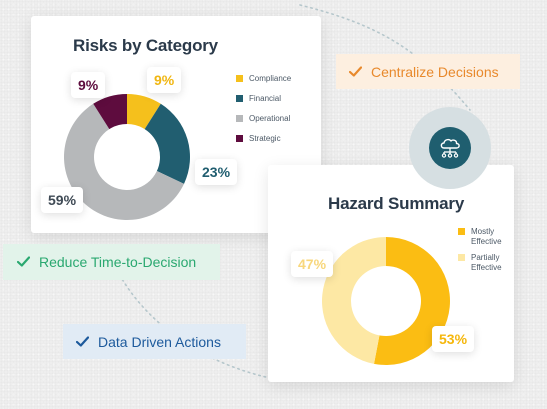  Describe the element at coordinates (159, 341) in the screenshot. I see `data-driven-actions-label: Data Driven Actions` at that location.